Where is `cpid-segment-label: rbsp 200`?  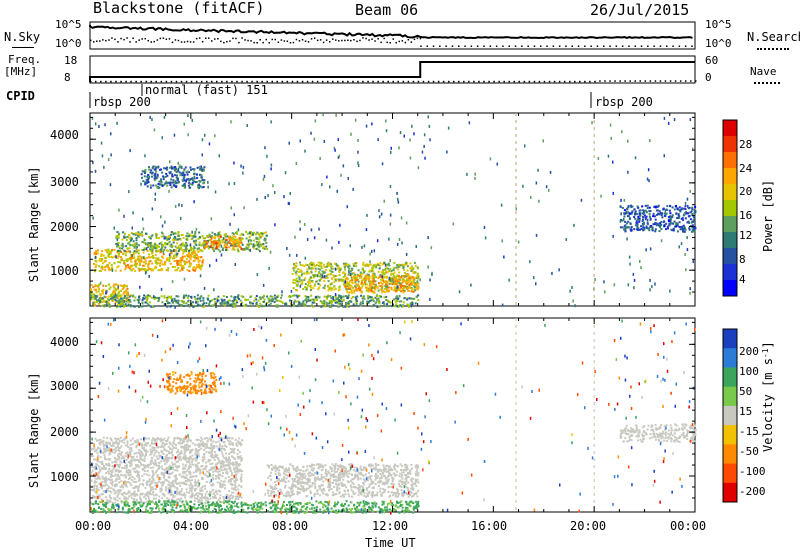
cpid-segment-label: rbsp 200 is located at coordinates (624, 102).